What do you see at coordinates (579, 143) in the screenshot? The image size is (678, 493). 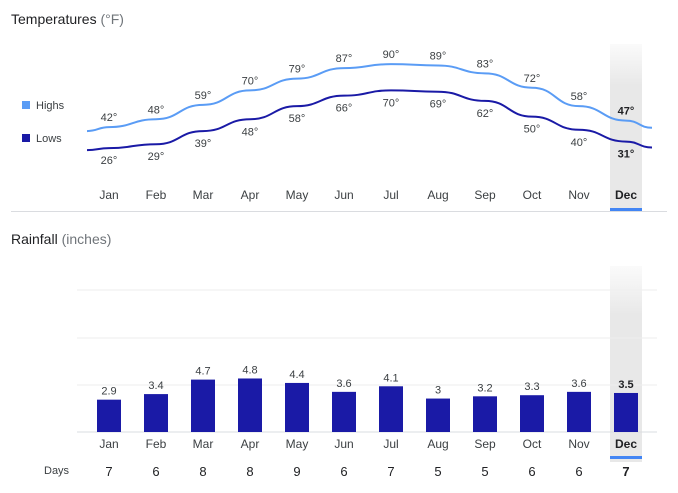 I see `lows-data-label-nov: 40°` at bounding box center [579, 143].